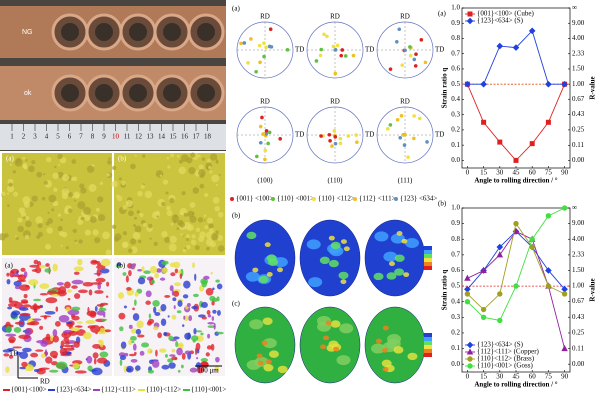 Image resolution: width=600 pixels, height=400 pixels. What do you see at coordinates (455, 286) in the screenshot?
I see `y-tick-label: 0.5` at bounding box center [455, 286].